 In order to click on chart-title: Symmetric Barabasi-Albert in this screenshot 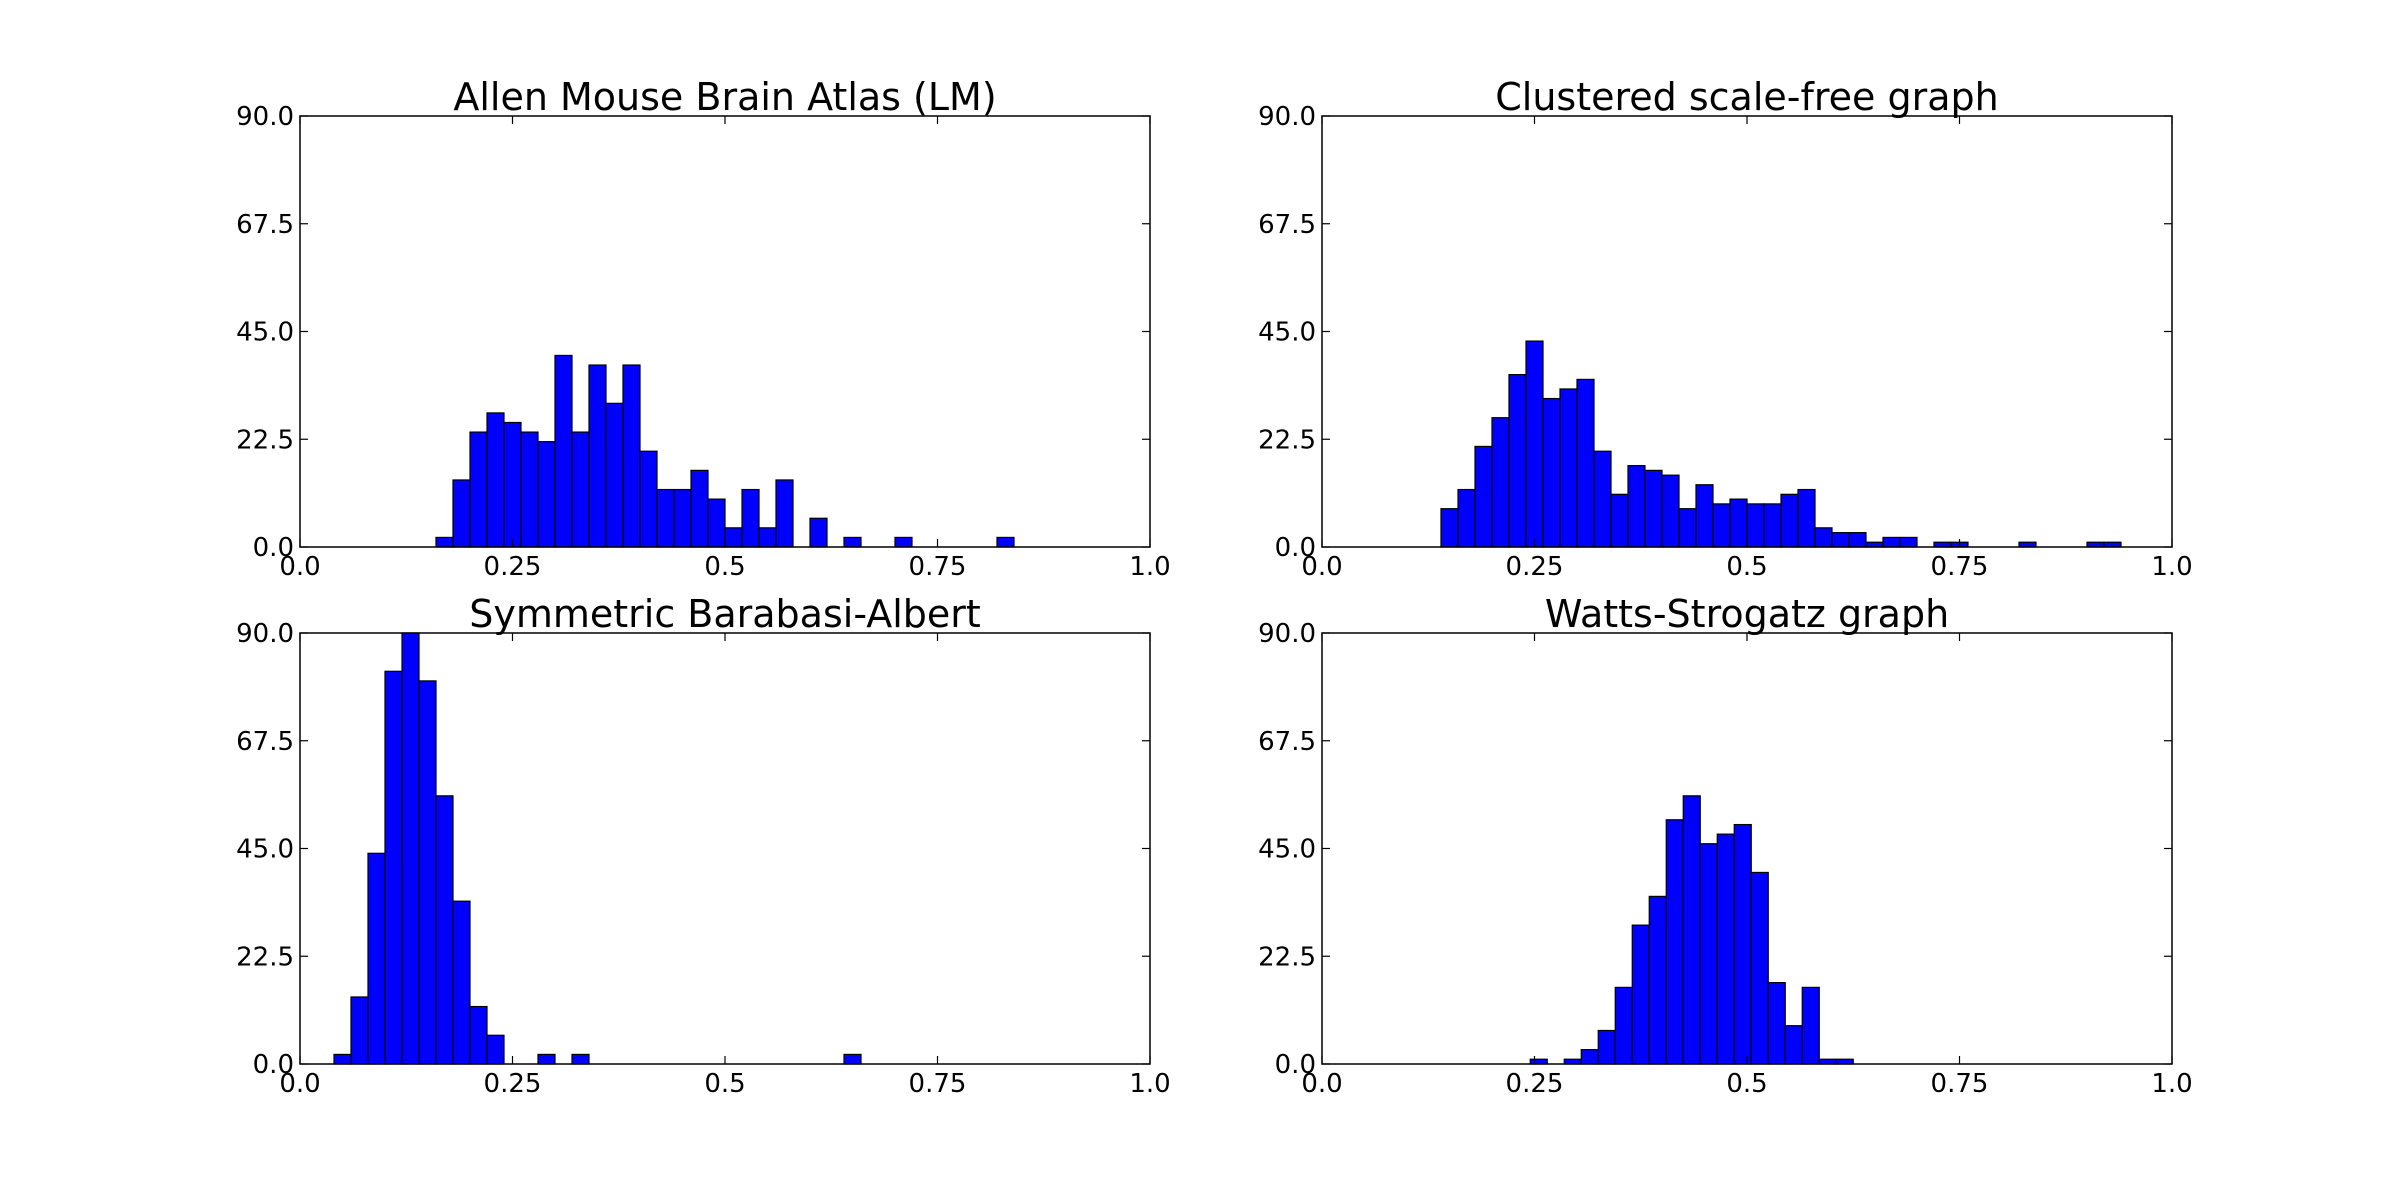, I will do `click(725, 614)`.